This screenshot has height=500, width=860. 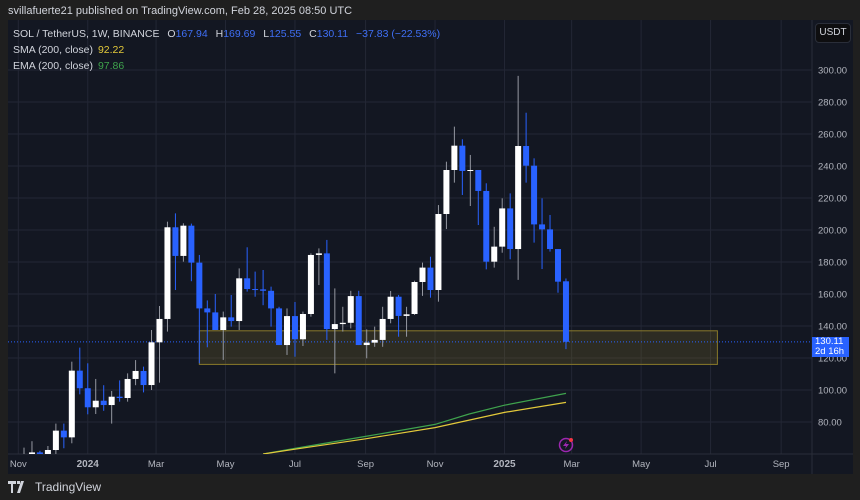 What do you see at coordinates (313, 34) in the screenshot?
I see `close-label: C` at bounding box center [313, 34].